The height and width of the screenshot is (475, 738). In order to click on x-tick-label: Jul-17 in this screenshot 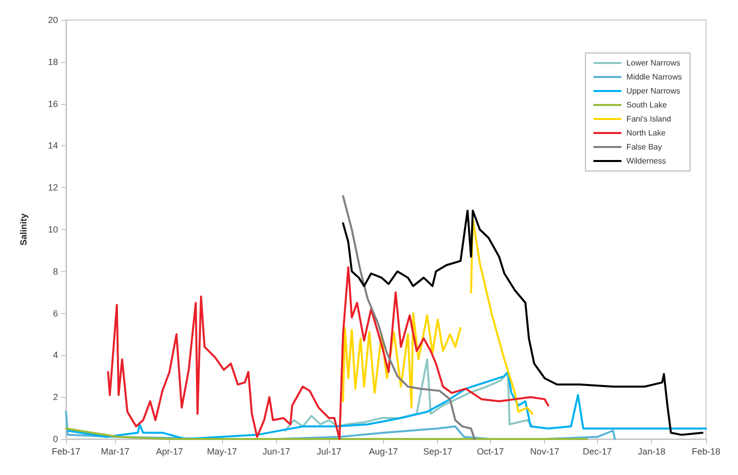, I will do `click(329, 451)`.